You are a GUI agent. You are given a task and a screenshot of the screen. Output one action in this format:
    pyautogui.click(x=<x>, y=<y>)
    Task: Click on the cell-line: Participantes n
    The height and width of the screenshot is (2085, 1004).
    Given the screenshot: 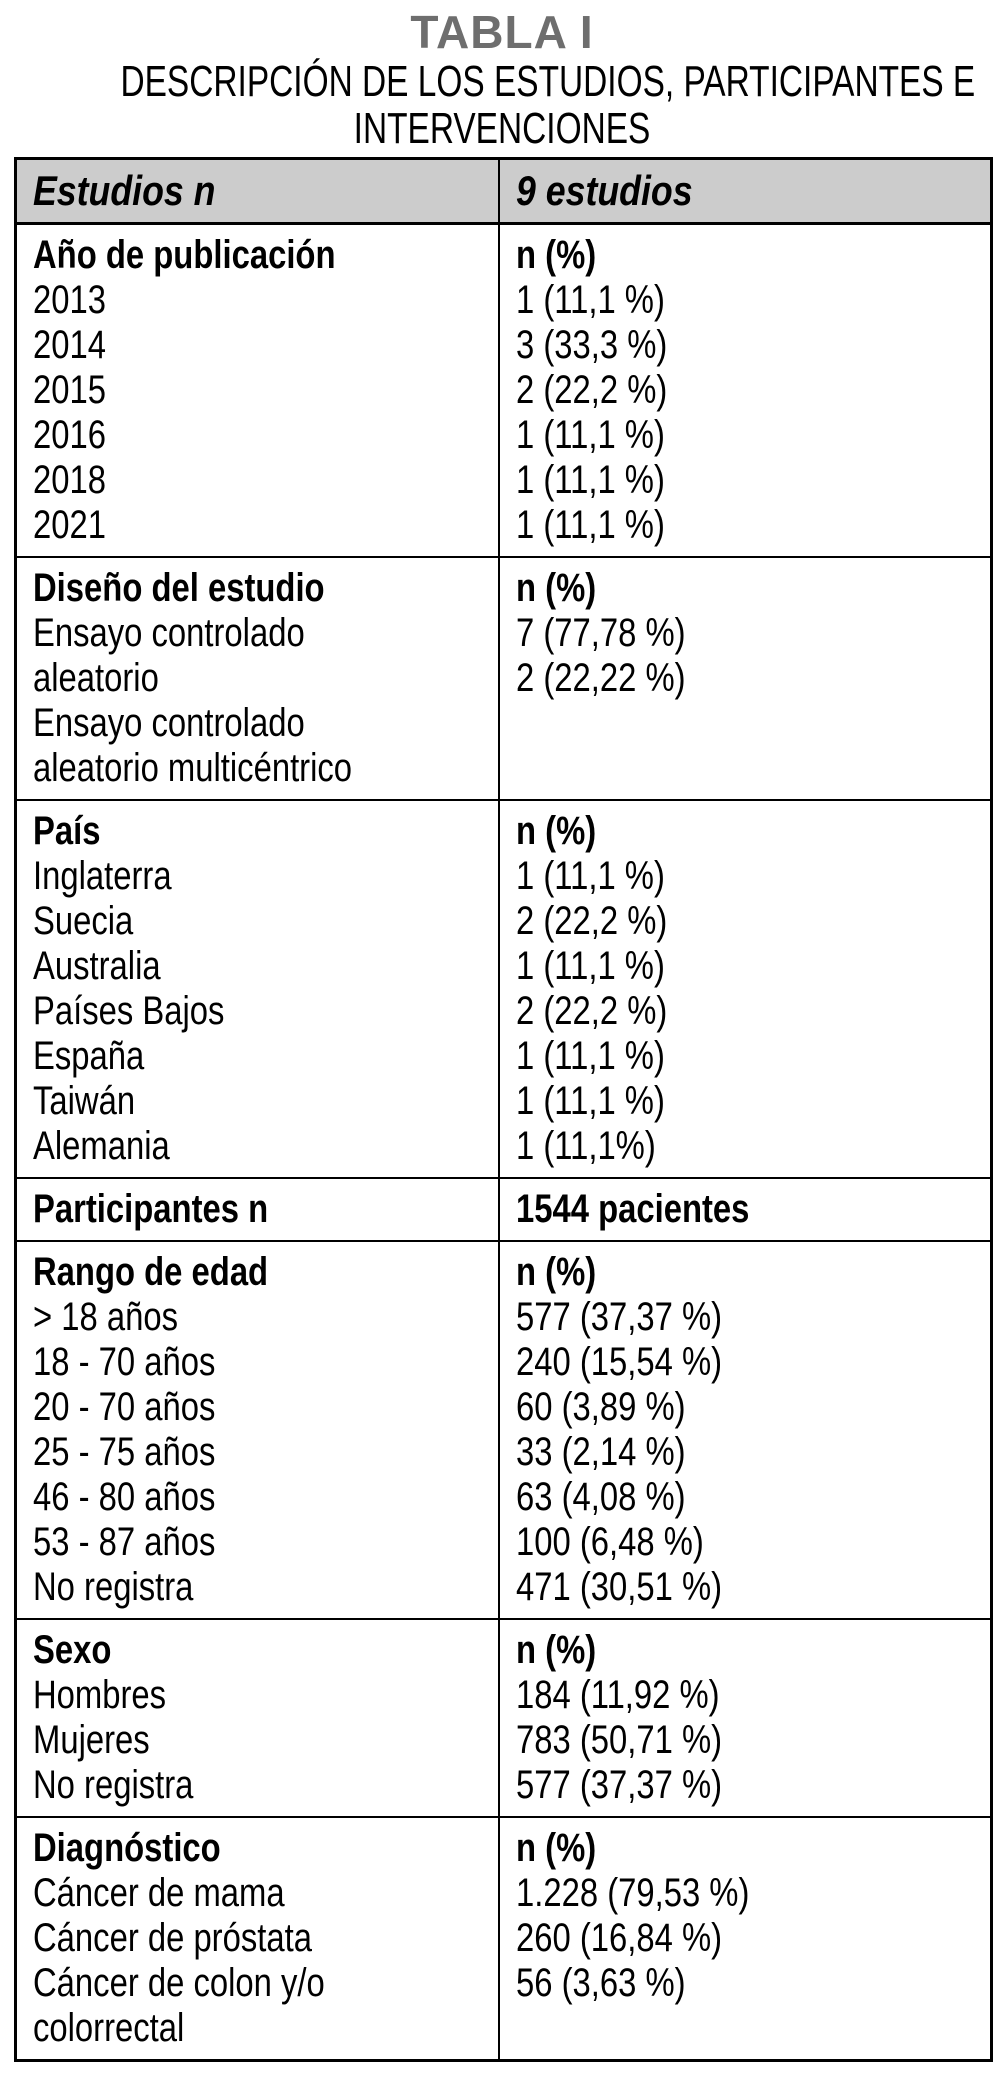 What is the action you would take?
    pyautogui.click(x=151, y=1209)
    